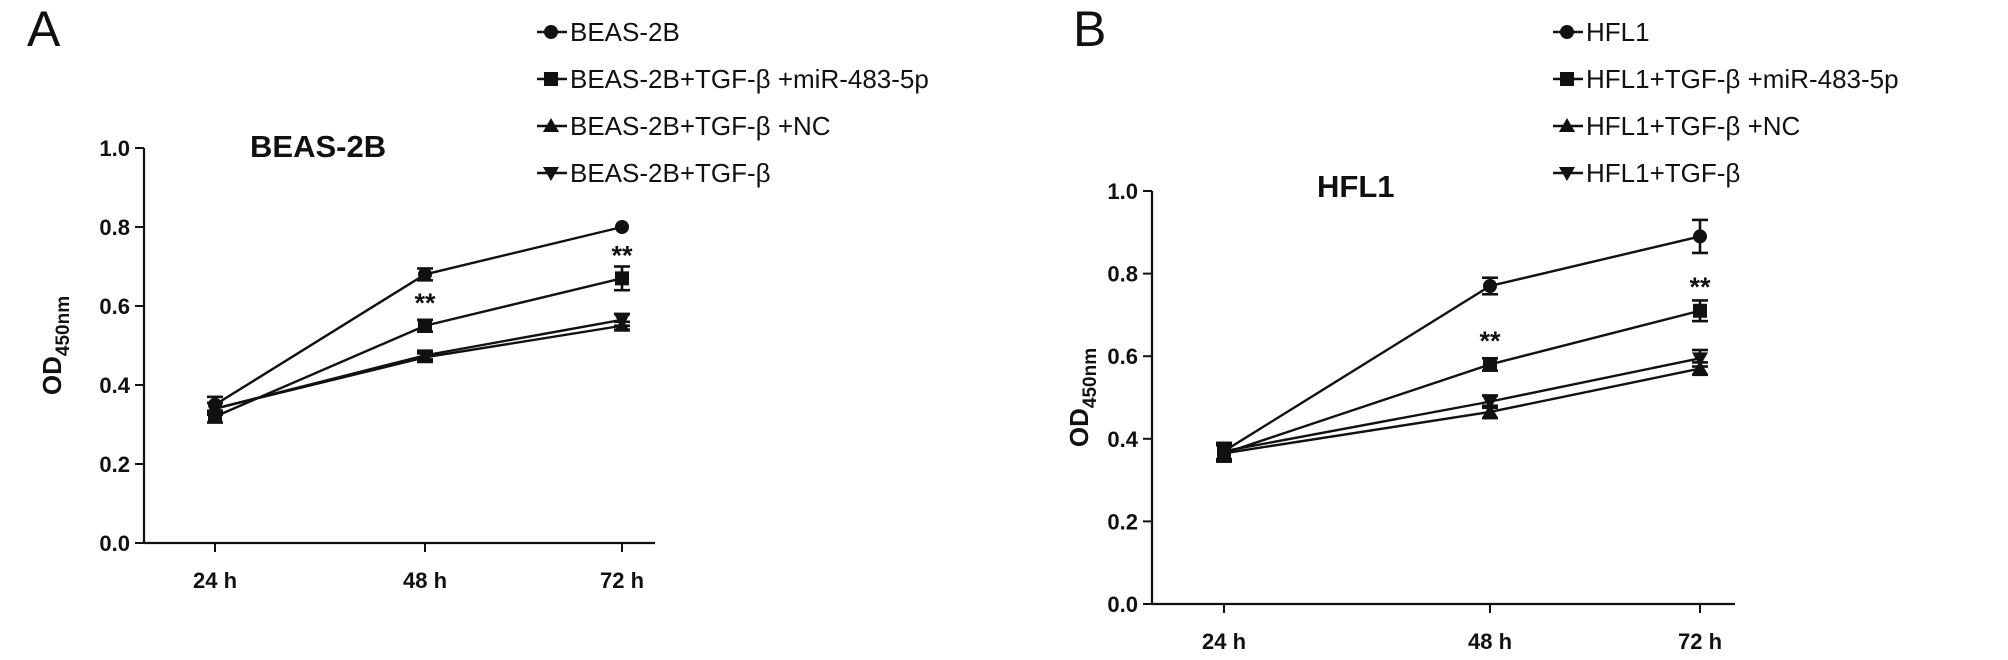 The height and width of the screenshot is (660, 2008). What do you see at coordinates (1089, 29) in the screenshot?
I see `panel-letter-b: B` at bounding box center [1089, 29].